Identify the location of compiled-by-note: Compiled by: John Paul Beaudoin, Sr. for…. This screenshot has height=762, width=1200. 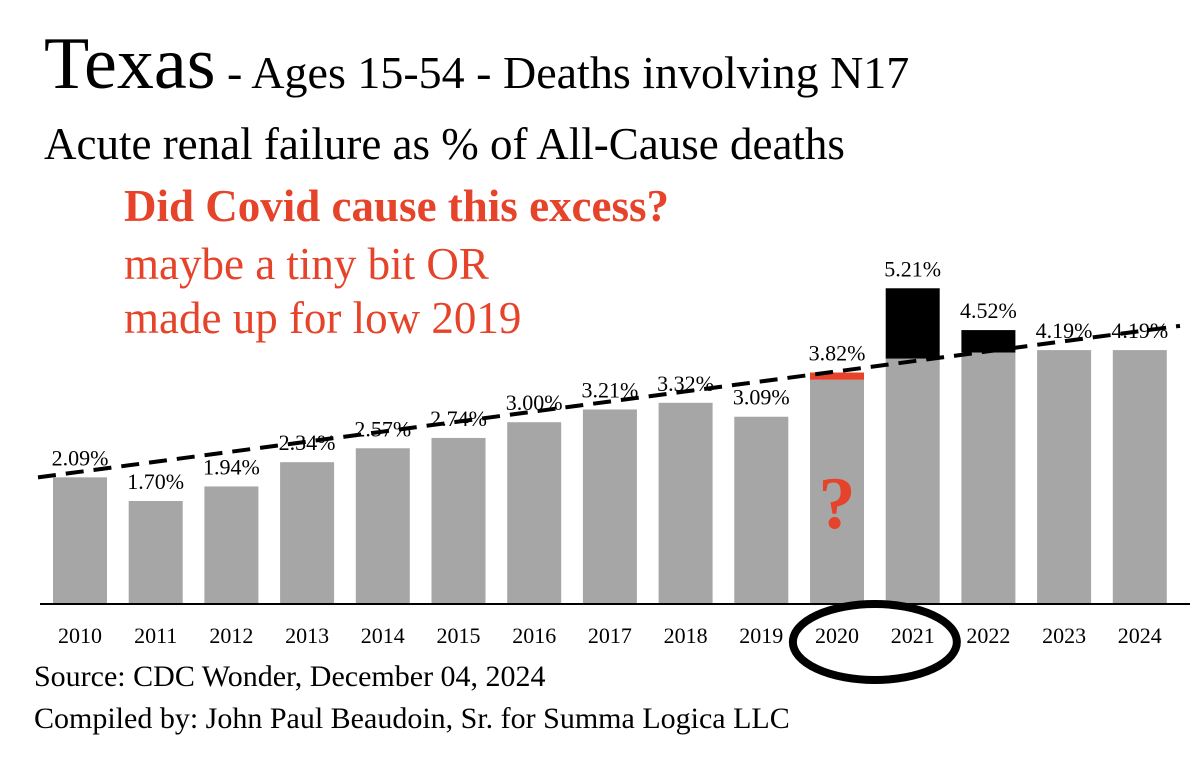
(412, 718).